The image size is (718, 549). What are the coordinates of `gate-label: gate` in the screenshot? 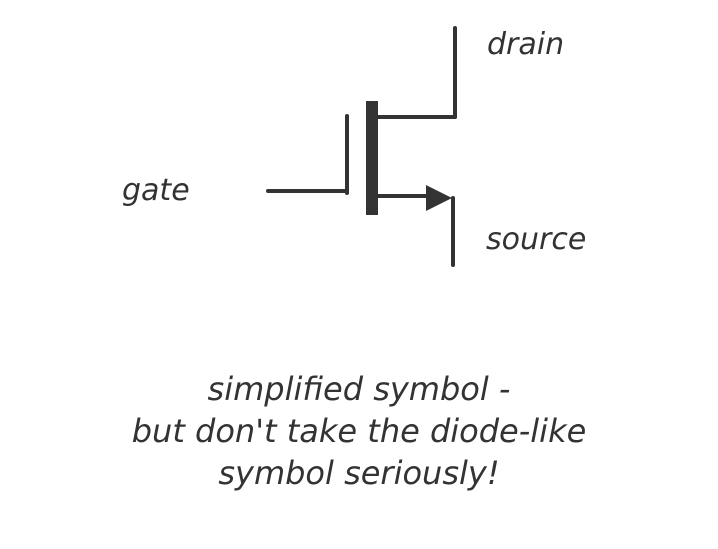 It's located at (156, 190).